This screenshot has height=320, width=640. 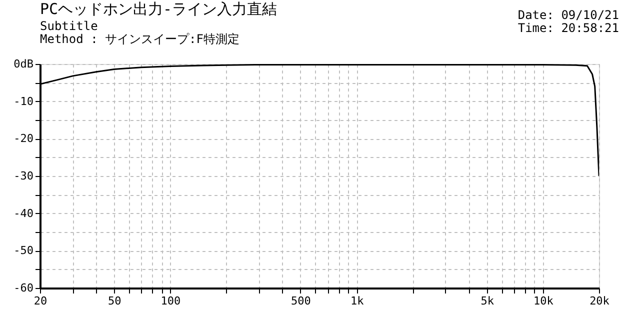 What do you see at coordinates (24, 288) in the screenshot?
I see `y-tick-label: -60` at bounding box center [24, 288].